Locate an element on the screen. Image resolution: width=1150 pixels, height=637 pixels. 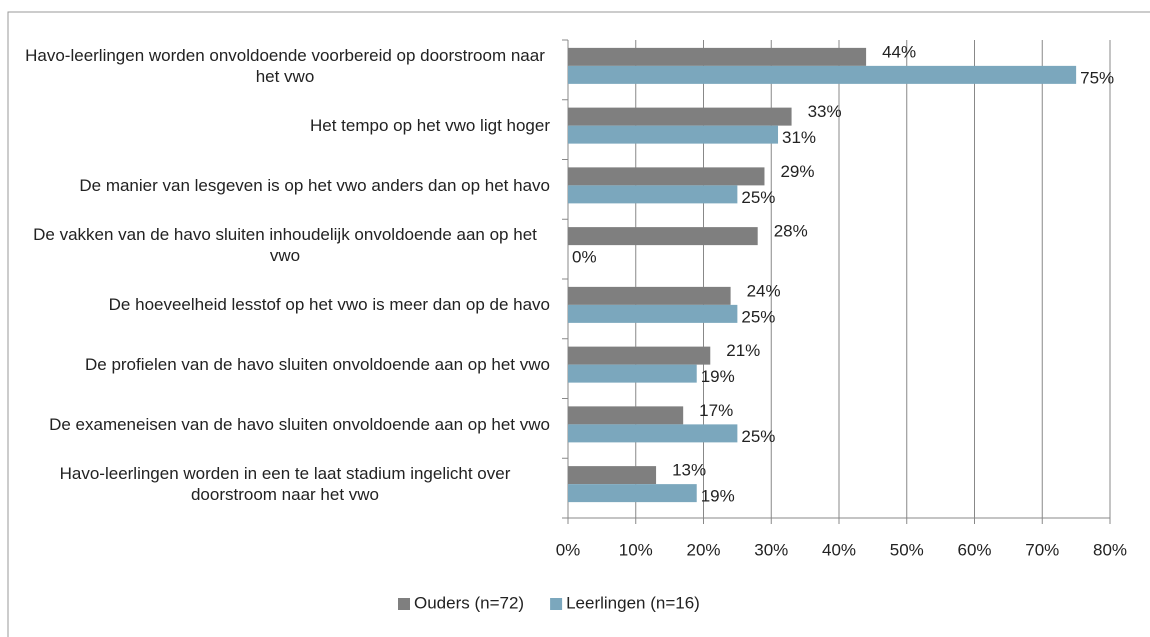
x-tick-label: 50% is located at coordinates (907, 549).